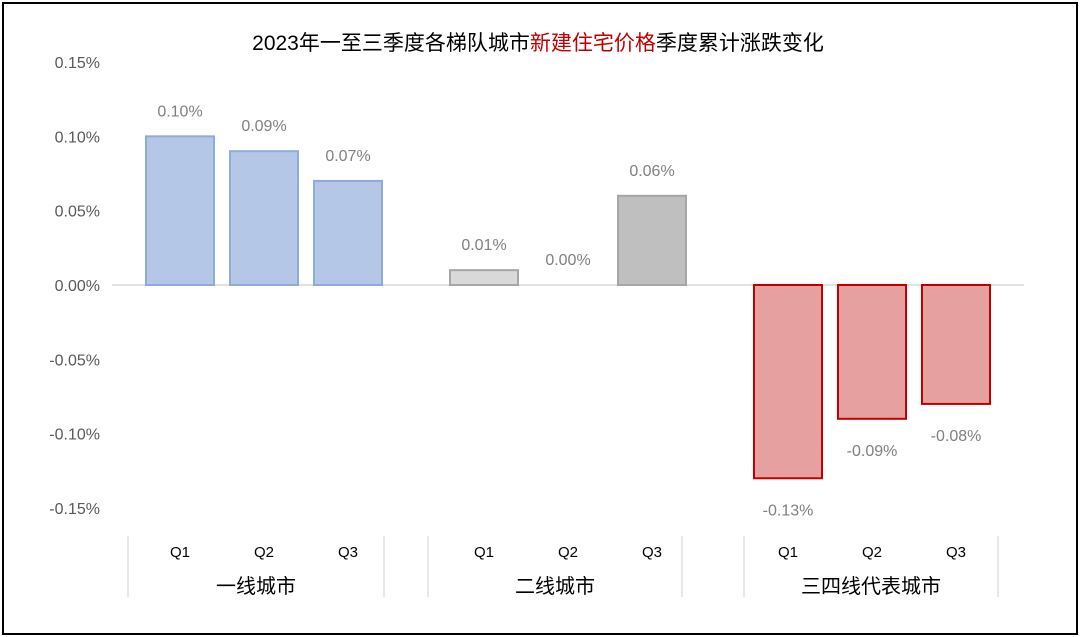 The width and height of the screenshot is (1080, 637). Describe the element at coordinates (74, 360) in the screenshot. I see `y-tick-label: -0.05%` at that location.